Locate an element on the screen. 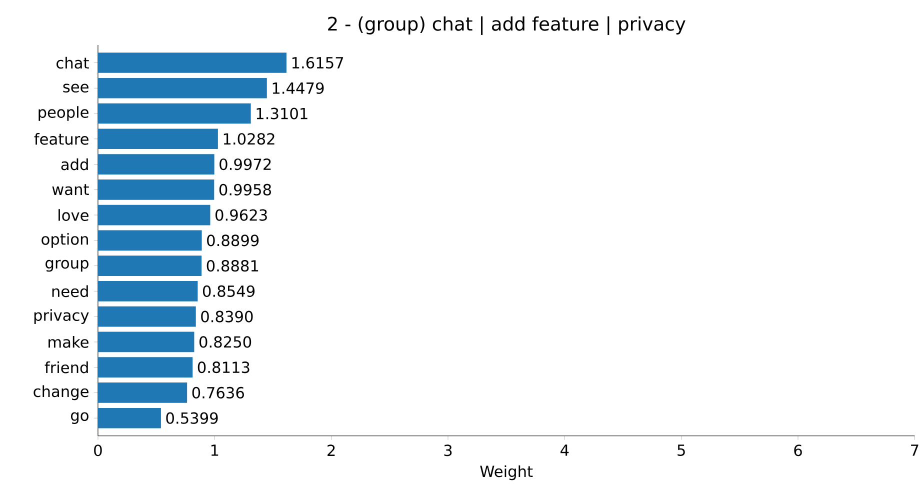 The width and height of the screenshot is (924, 497). data-label: 1.6157 is located at coordinates (318, 63).